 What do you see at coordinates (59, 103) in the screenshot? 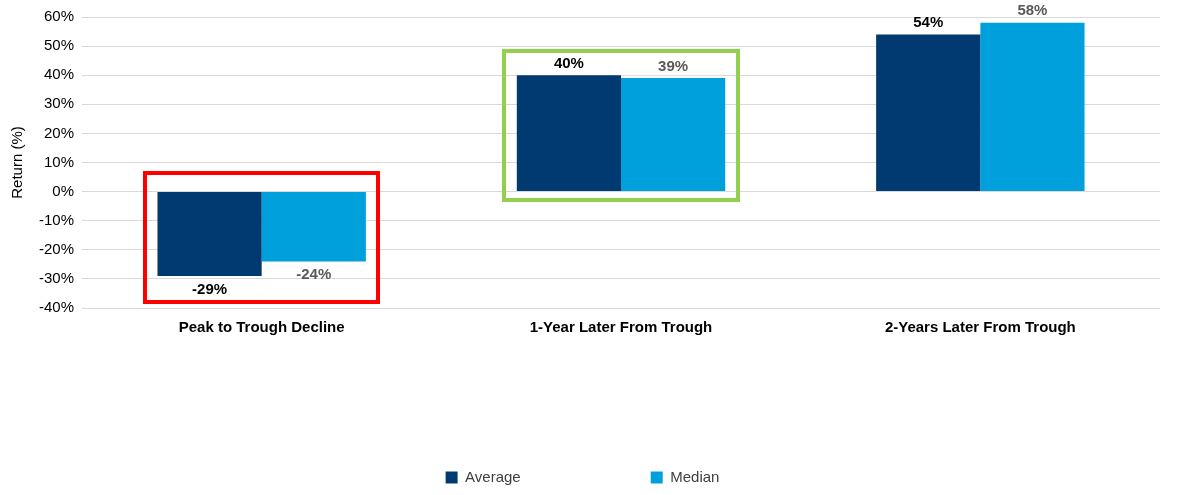
I see `y-tick-label: 30%` at bounding box center [59, 103].